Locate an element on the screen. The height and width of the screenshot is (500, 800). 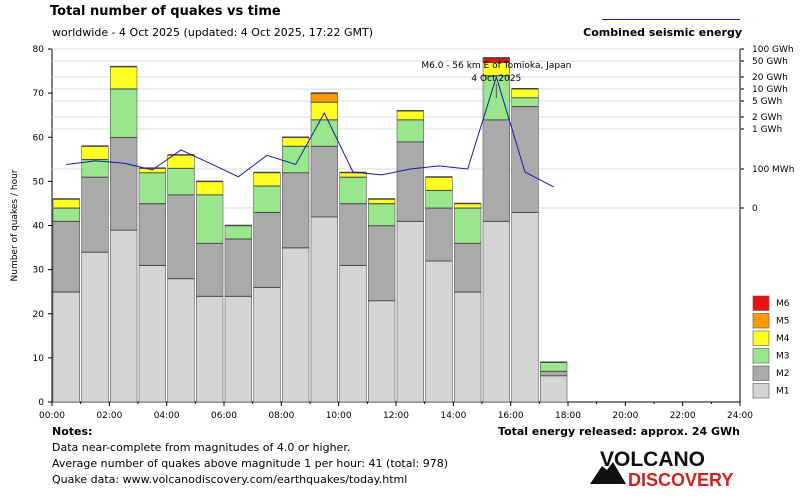
legend-swatch-M3 is located at coordinates (761, 356).